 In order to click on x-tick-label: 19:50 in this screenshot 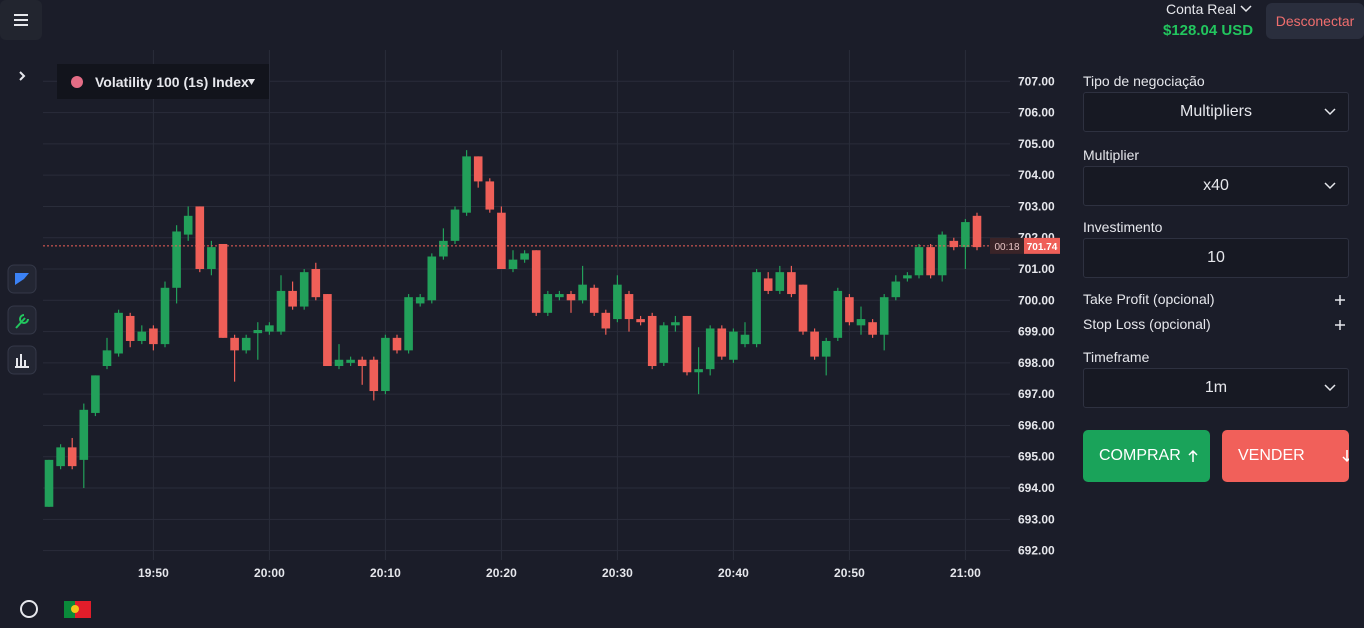, I will do `click(153, 573)`.